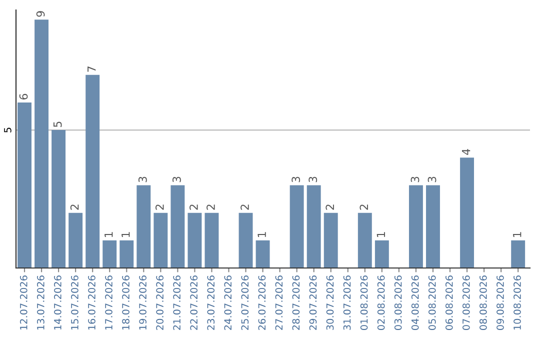 The height and width of the screenshot is (340, 540). Describe the element at coordinates (347, 303) in the screenshot. I see `x-tick-label: 31.07.2026` at that location.